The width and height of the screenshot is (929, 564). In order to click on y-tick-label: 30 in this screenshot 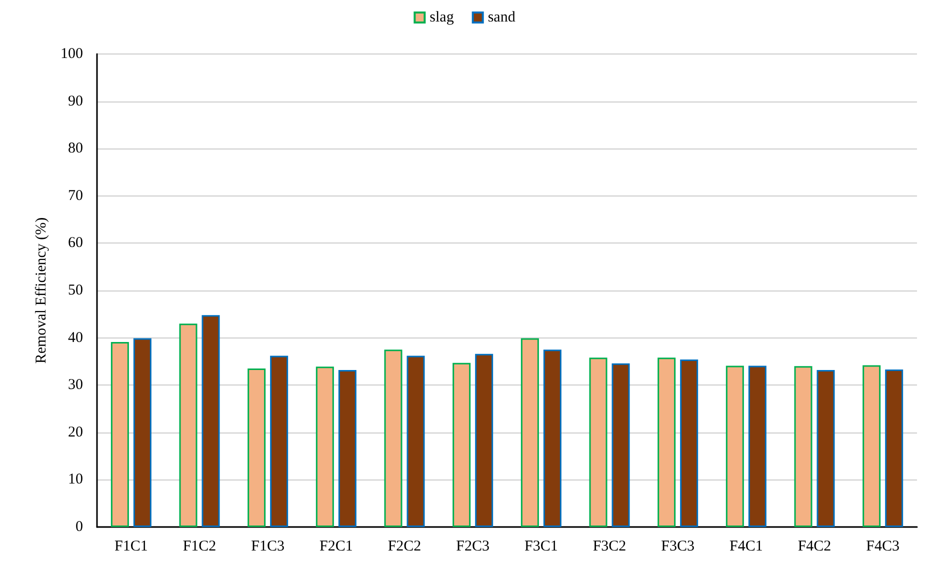, I will do `click(75, 385)`.